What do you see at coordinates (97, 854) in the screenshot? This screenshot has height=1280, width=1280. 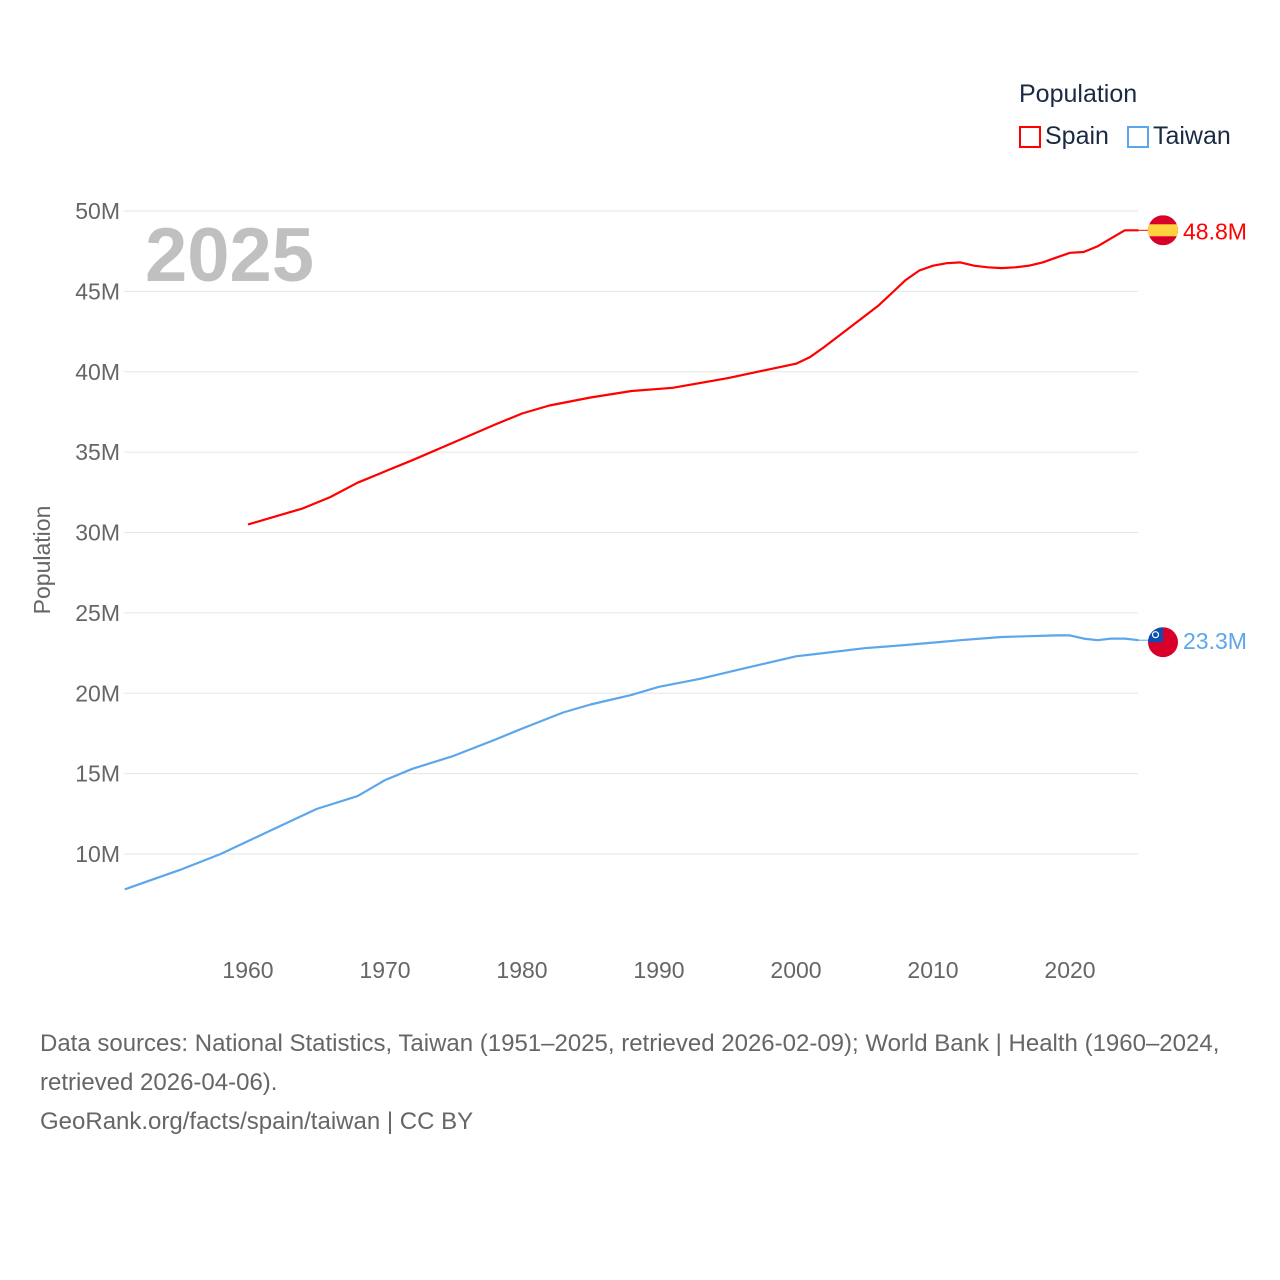 I see `y-tick-label: 10M` at bounding box center [97, 854].